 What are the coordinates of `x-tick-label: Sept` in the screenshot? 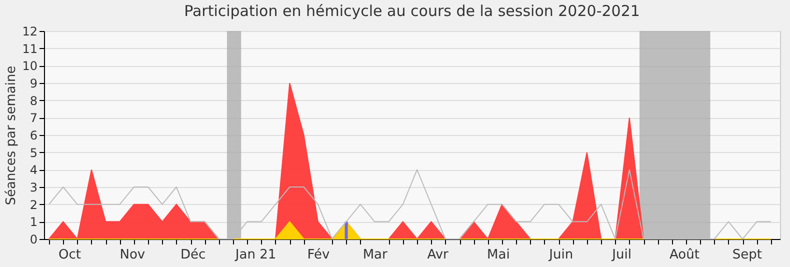 It's located at (747, 255).